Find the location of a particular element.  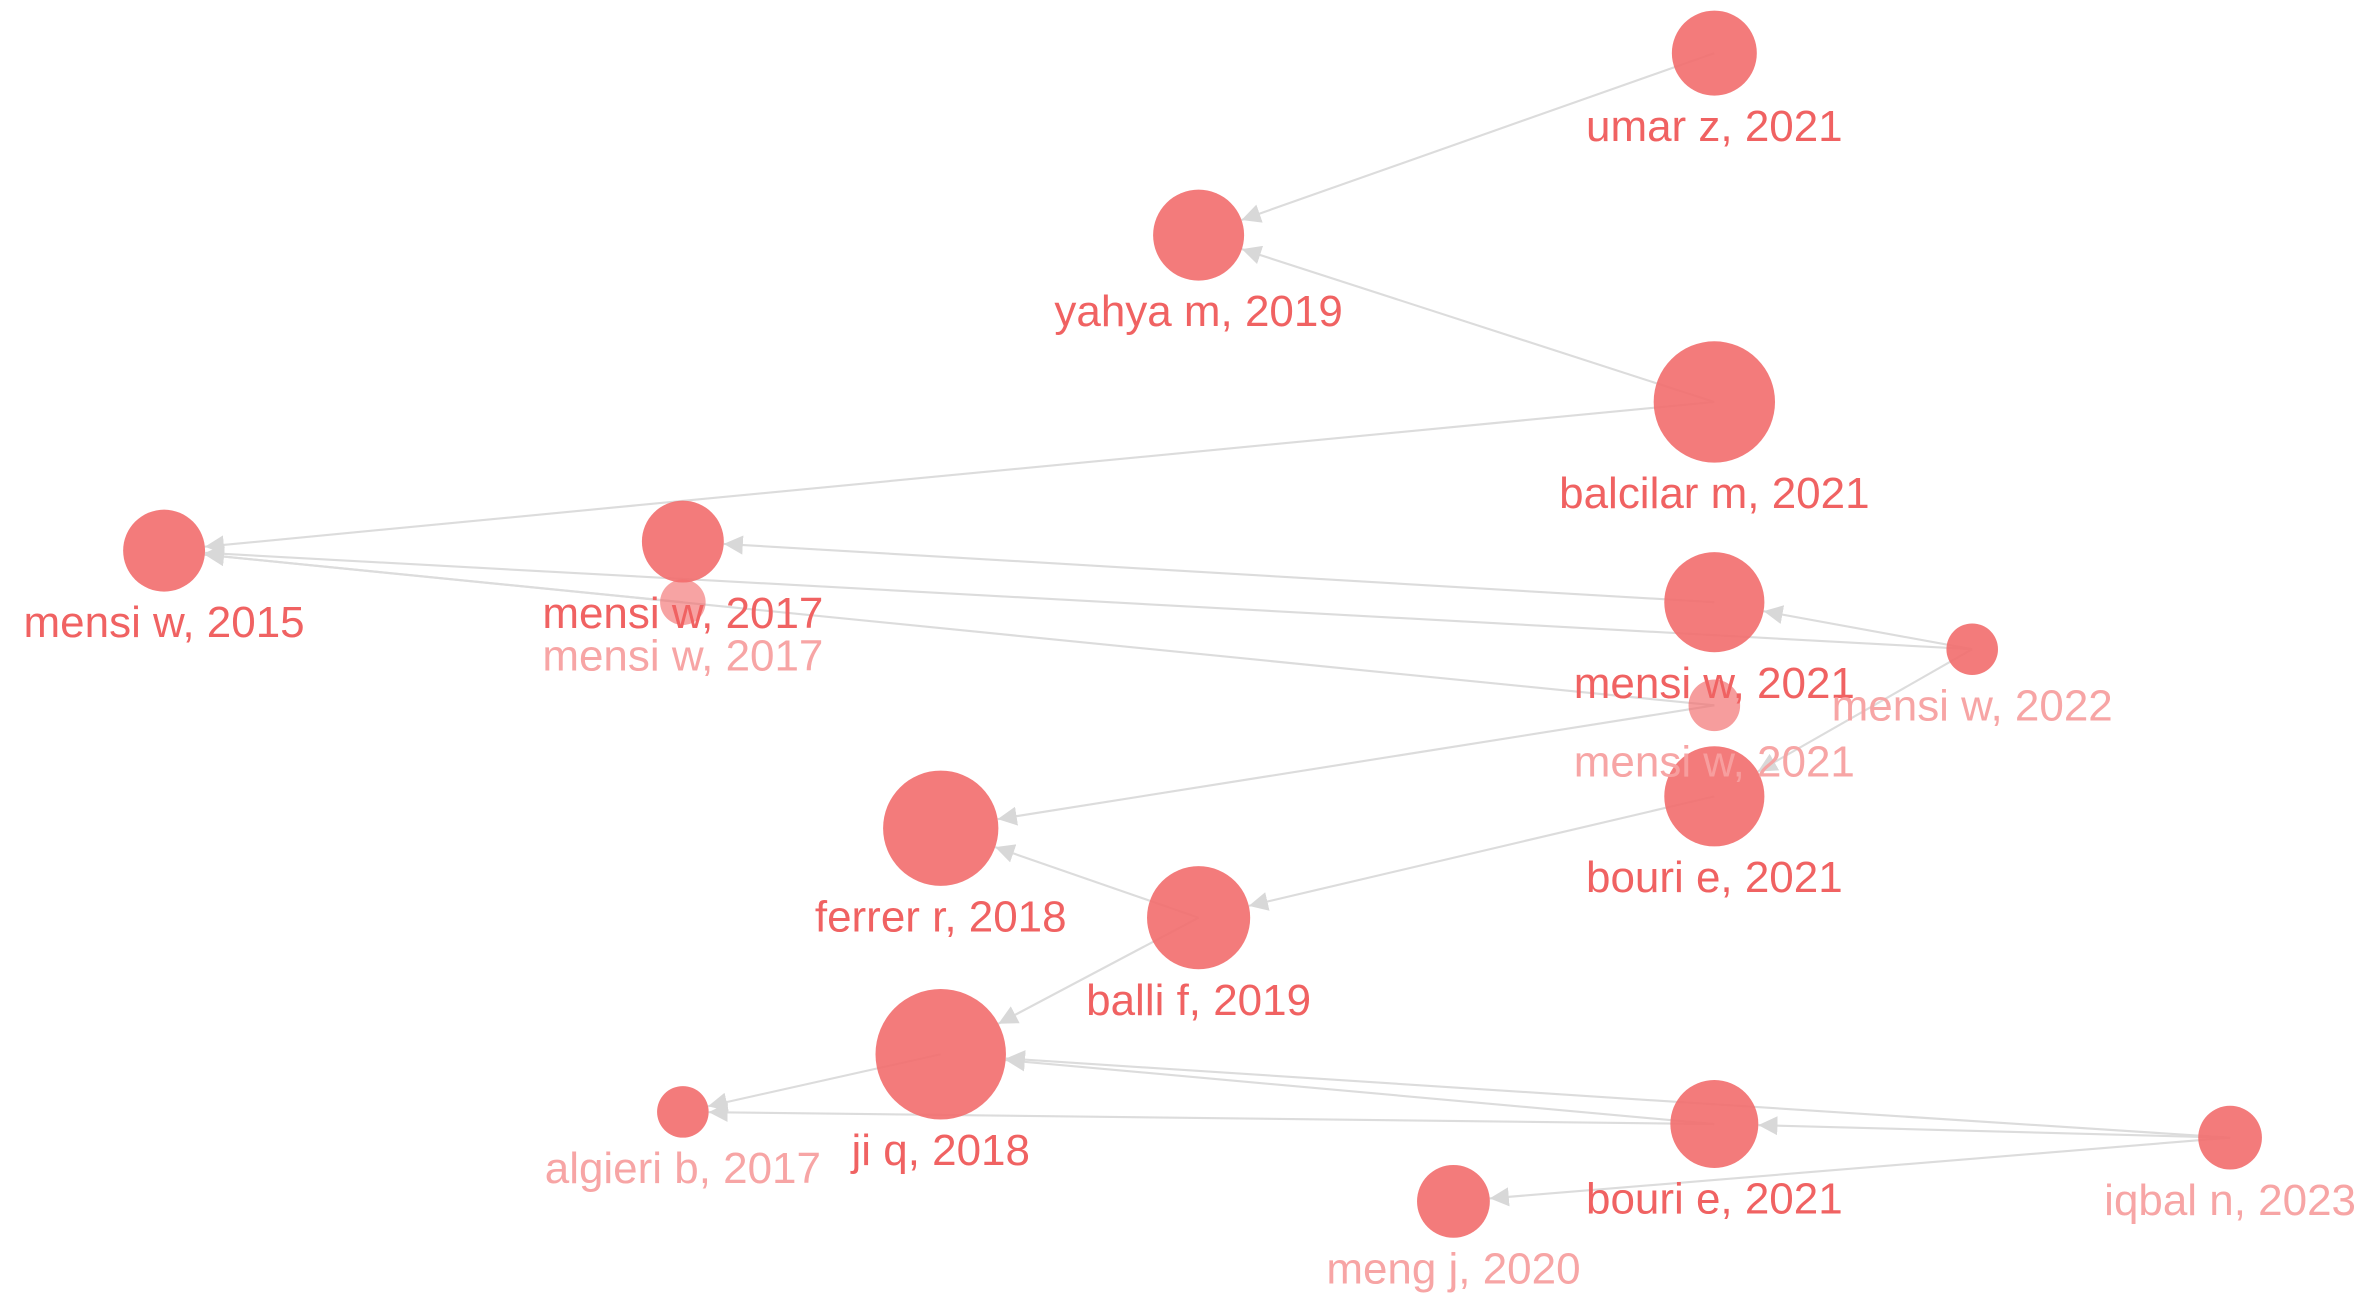

node-label: ferrer r, 2018 is located at coordinates (941, 916).